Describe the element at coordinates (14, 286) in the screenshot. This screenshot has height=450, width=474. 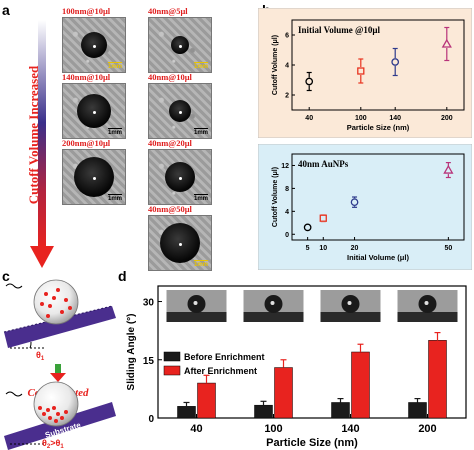
I see `motion-mark-top` at that location.